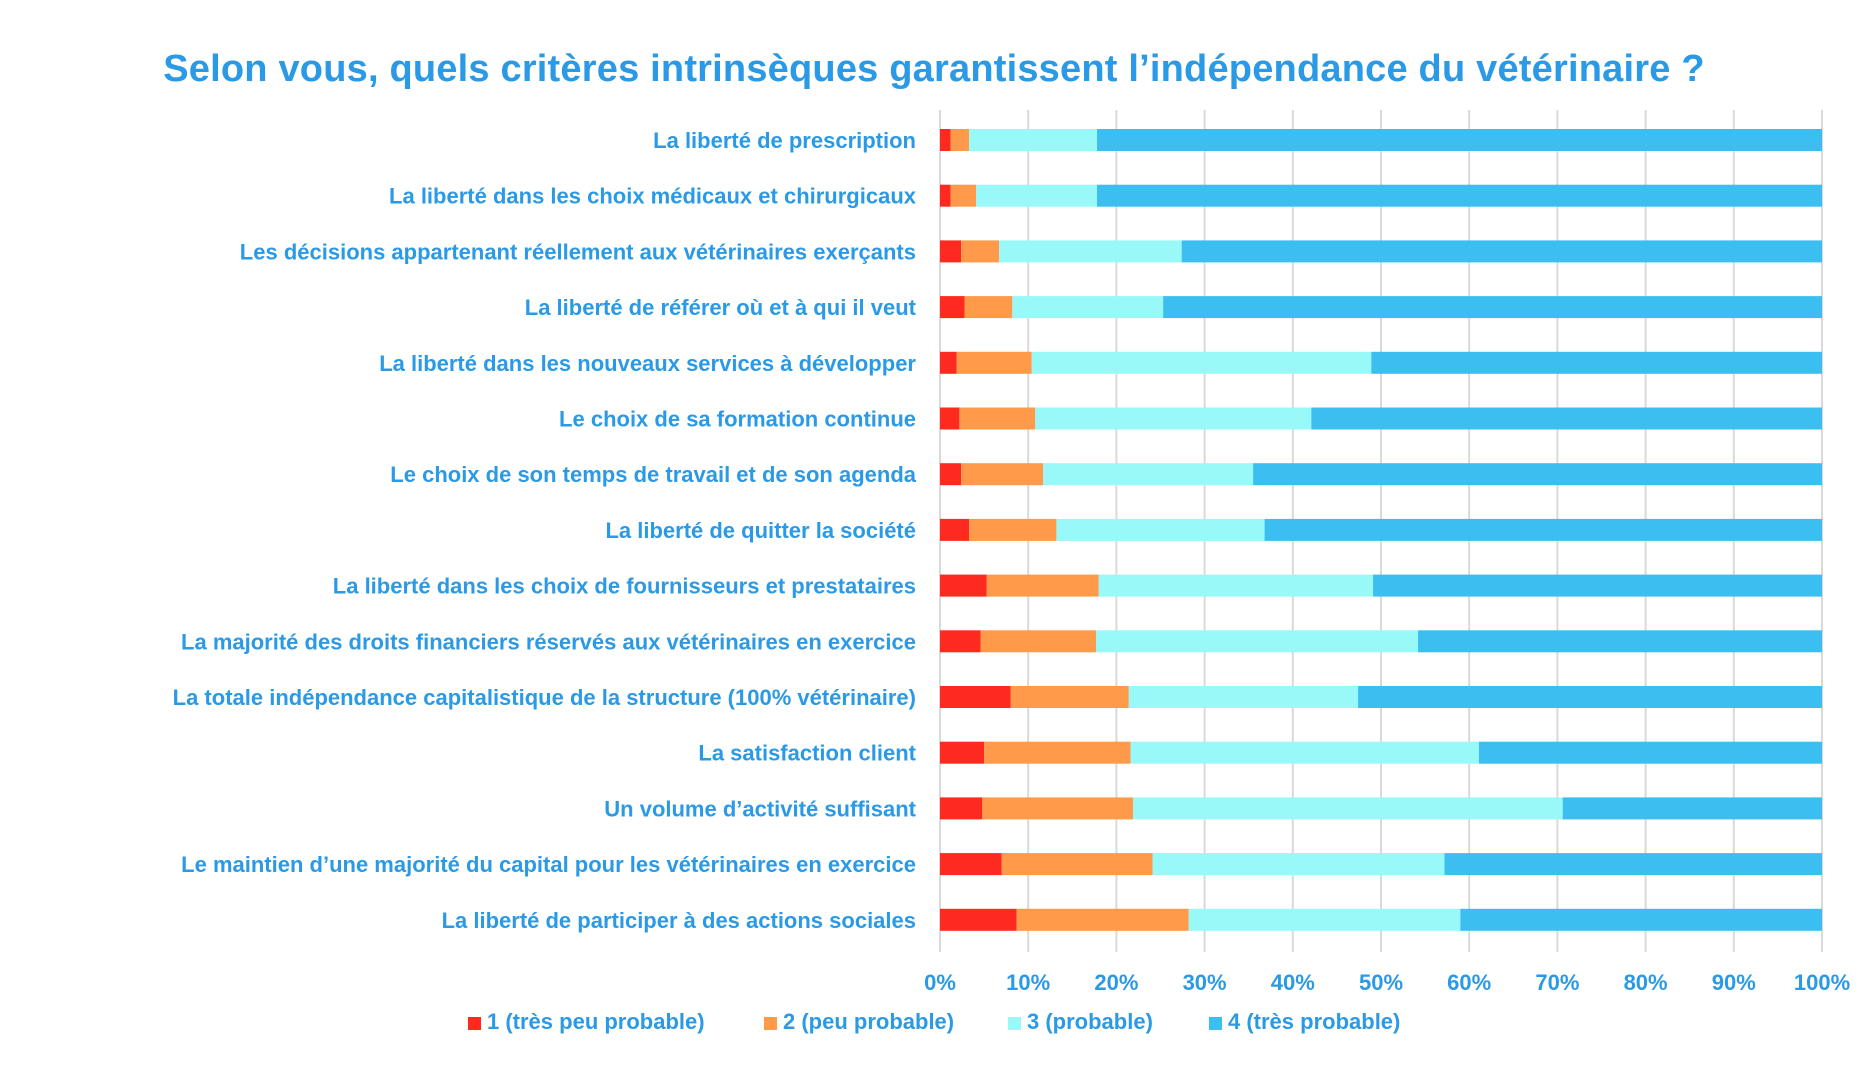 This screenshot has height=1087, width=1868. Describe the element at coordinates (807, 753) in the screenshot. I see `category-label: La satisfaction client` at that location.